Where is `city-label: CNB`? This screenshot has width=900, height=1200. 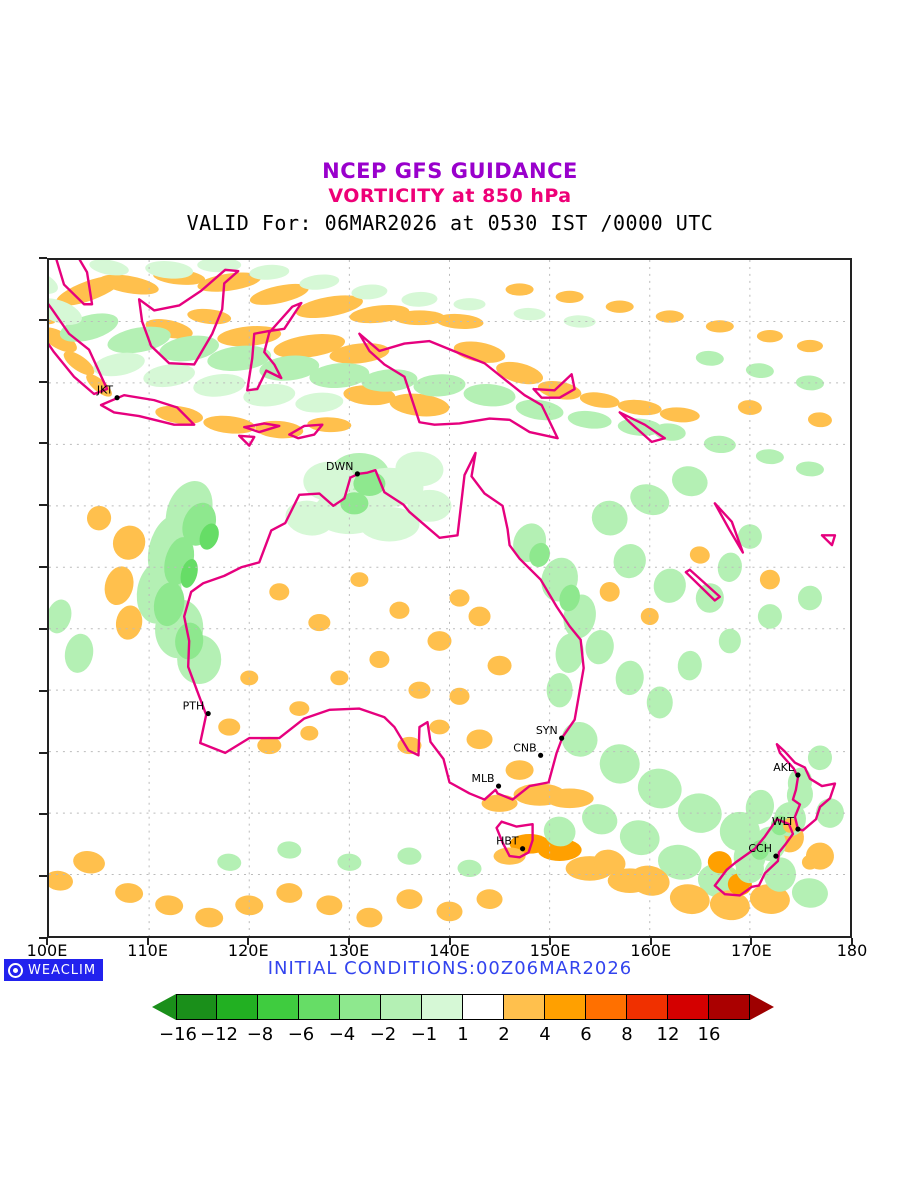
city-label: CNB is located at coordinates (524, 747).